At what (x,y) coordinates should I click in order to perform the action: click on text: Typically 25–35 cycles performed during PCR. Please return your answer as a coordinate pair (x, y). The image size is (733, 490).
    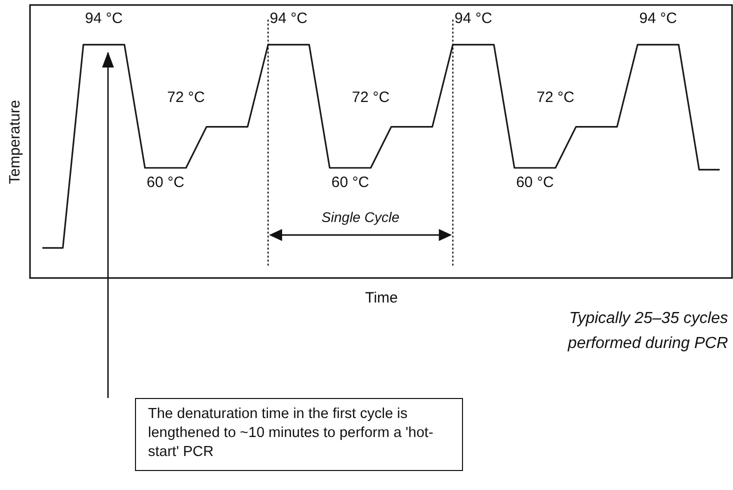
    Looking at the image, I should click on (647, 331).